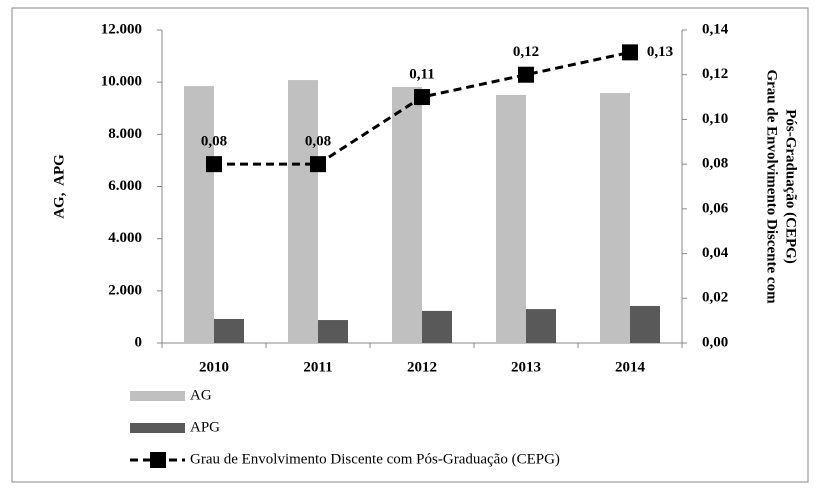 Image resolution: width=819 pixels, height=490 pixels. What do you see at coordinates (125, 238) in the screenshot?
I see `y-tick-label: 4.000` at bounding box center [125, 238].